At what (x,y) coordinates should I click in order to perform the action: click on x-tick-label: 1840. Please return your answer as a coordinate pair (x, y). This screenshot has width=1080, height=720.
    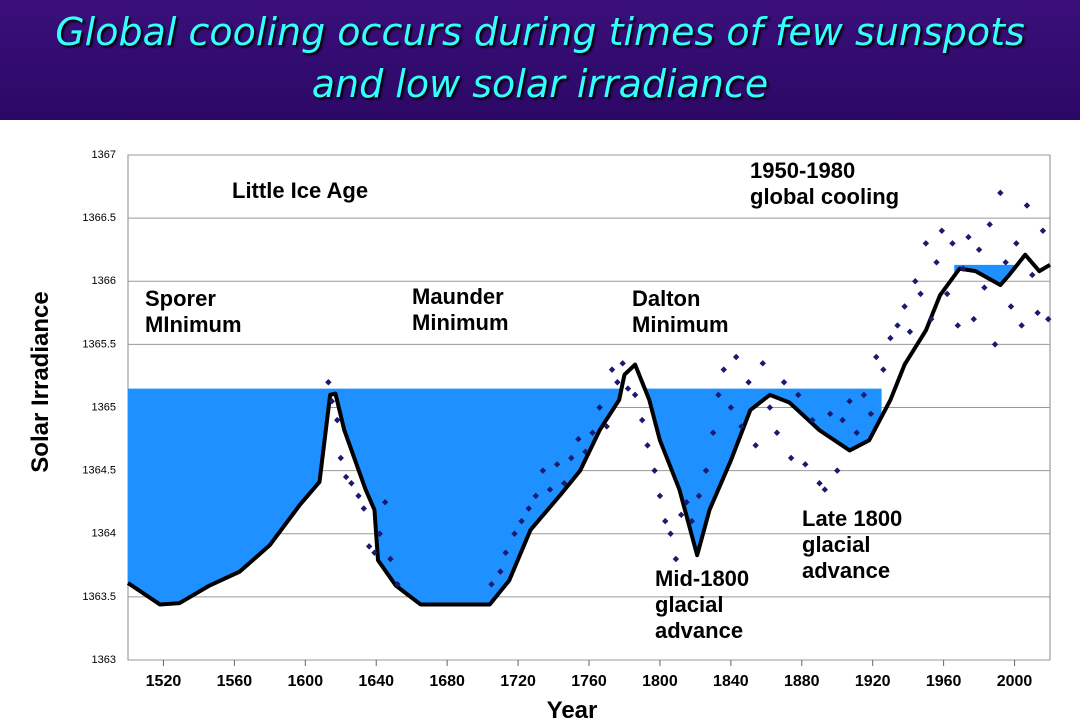
    Looking at the image, I should click on (731, 681).